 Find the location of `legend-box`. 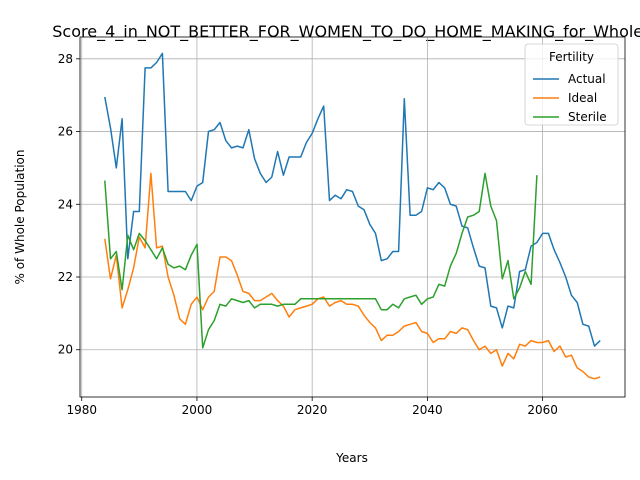

legend-box is located at coordinates (571, 84).